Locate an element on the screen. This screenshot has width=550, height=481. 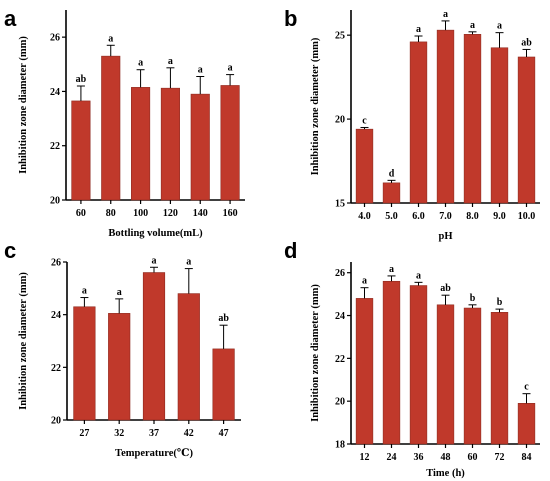
x-tick-label: 10.0 is located at coordinates (527, 216).